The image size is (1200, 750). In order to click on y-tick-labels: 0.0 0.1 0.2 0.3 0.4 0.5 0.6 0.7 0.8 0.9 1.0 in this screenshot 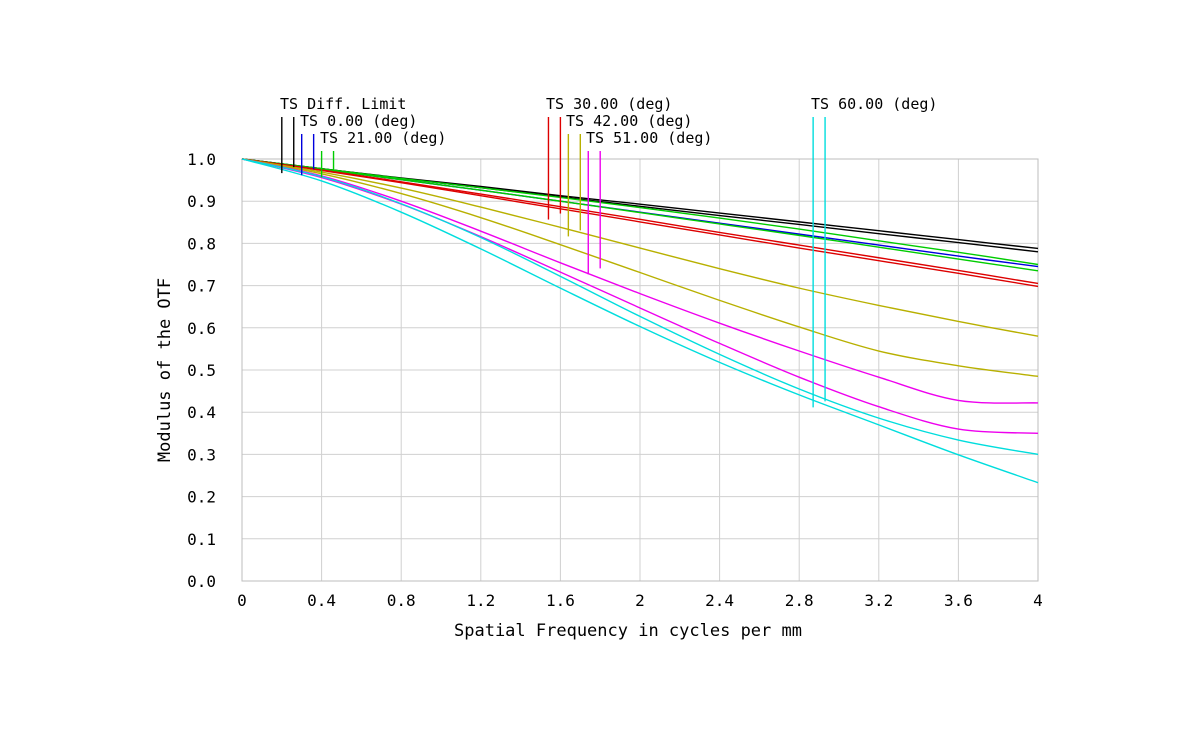, I will do `click(201, 370)`.